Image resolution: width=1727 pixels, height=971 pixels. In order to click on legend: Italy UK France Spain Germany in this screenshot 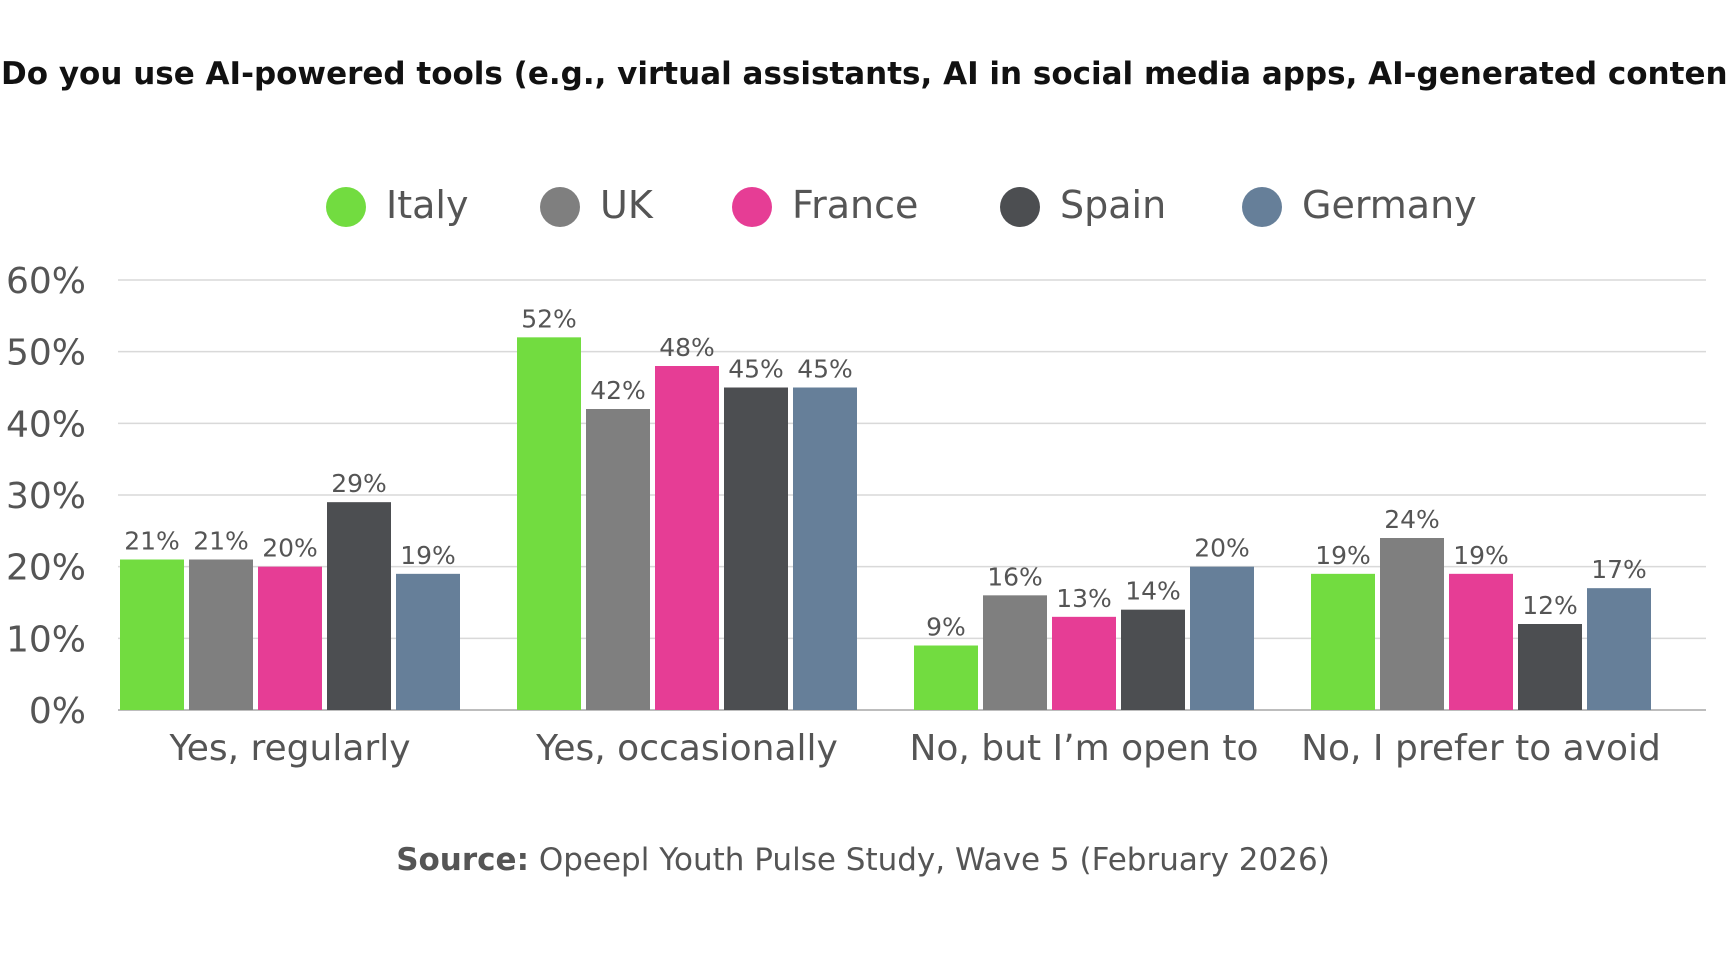, I will do `click(901, 205)`.